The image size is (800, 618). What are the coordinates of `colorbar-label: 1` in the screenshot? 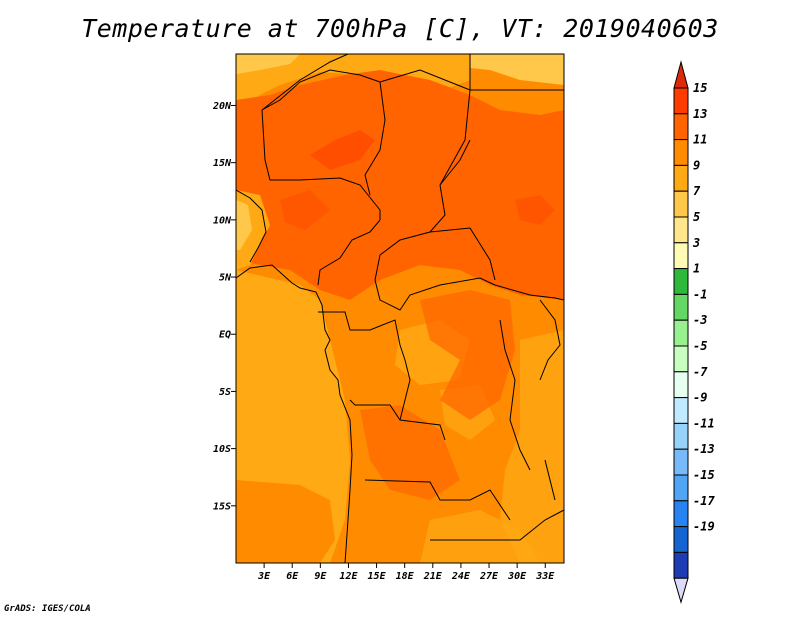 It's located at (696, 269).